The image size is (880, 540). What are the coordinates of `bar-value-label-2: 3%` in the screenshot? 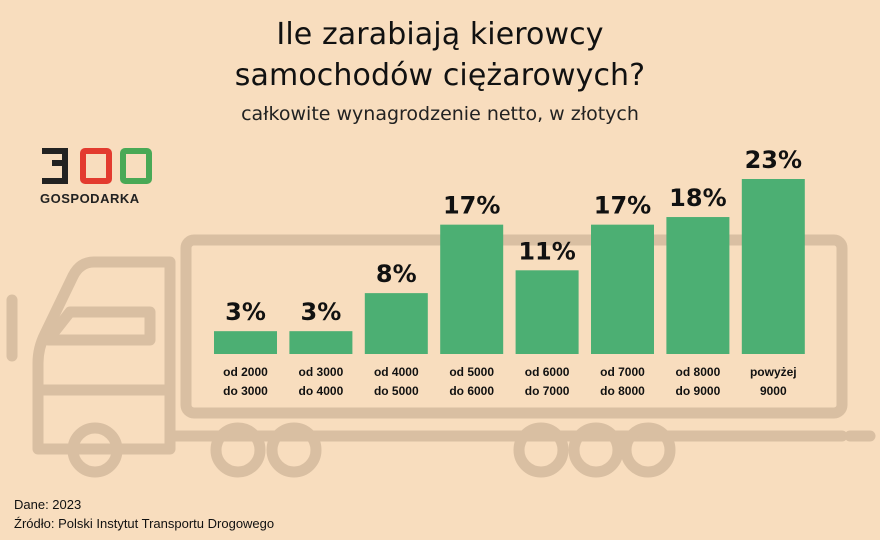 It's located at (321, 312).